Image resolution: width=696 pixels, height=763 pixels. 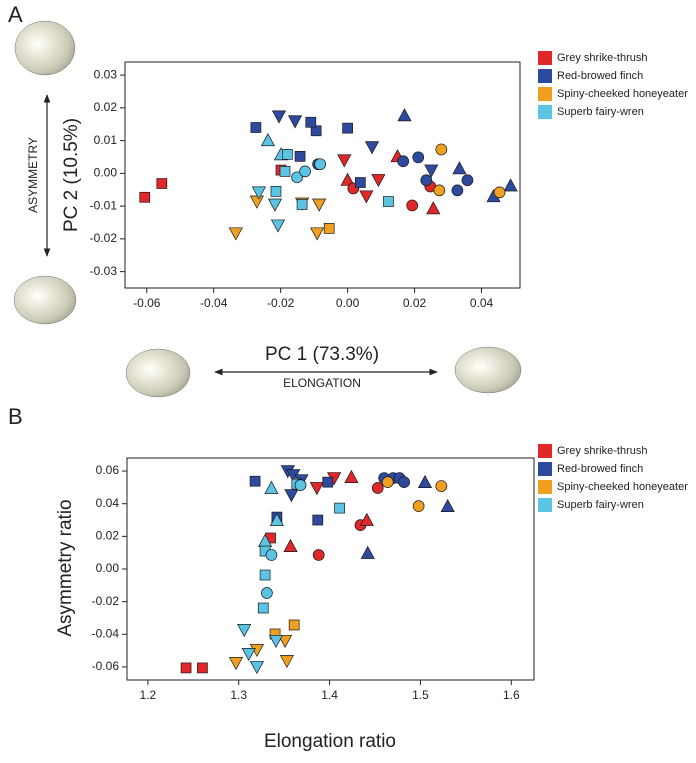 What do you see at coordinates (214, 303) in the screenshot?
I see `x-tick-label: -0.04` at bounding box center [214, 303].